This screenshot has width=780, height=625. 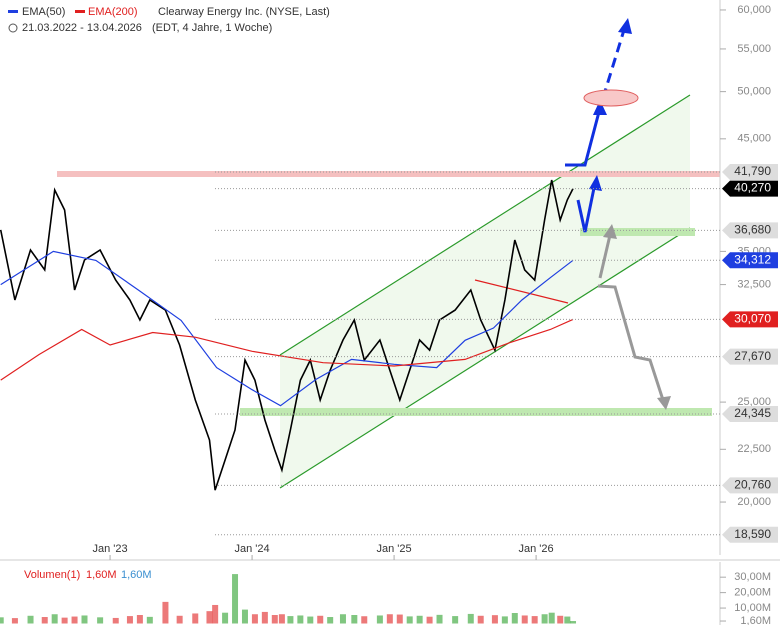 What do you see at coordinates (82, 28) in the screenshot?
I see `subtitle: 21.03.2022 - 13.04.2026` at bounding box center [82, 28].